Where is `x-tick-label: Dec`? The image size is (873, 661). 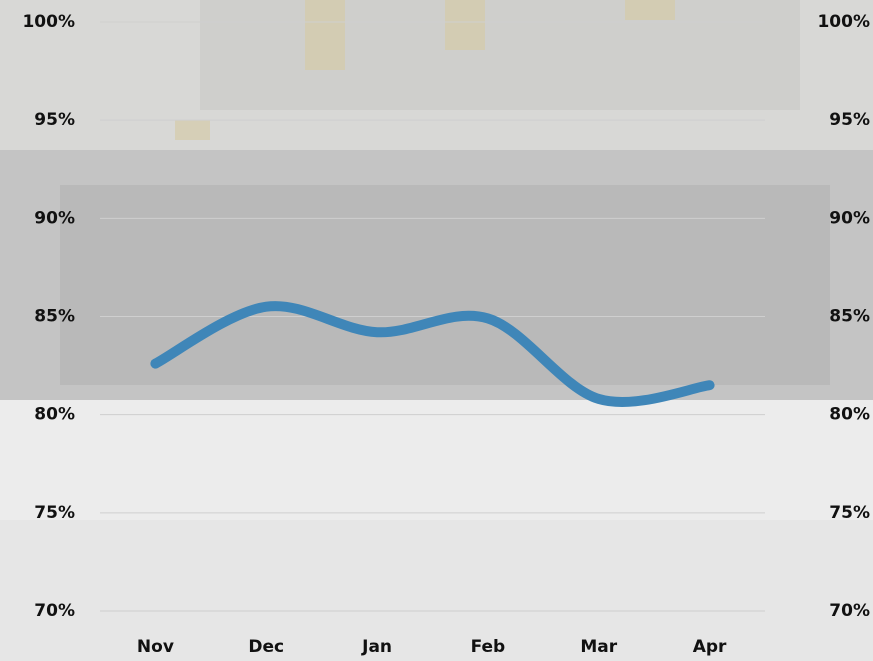
x-tick-label: Dec is located at coordinates (266, 647).